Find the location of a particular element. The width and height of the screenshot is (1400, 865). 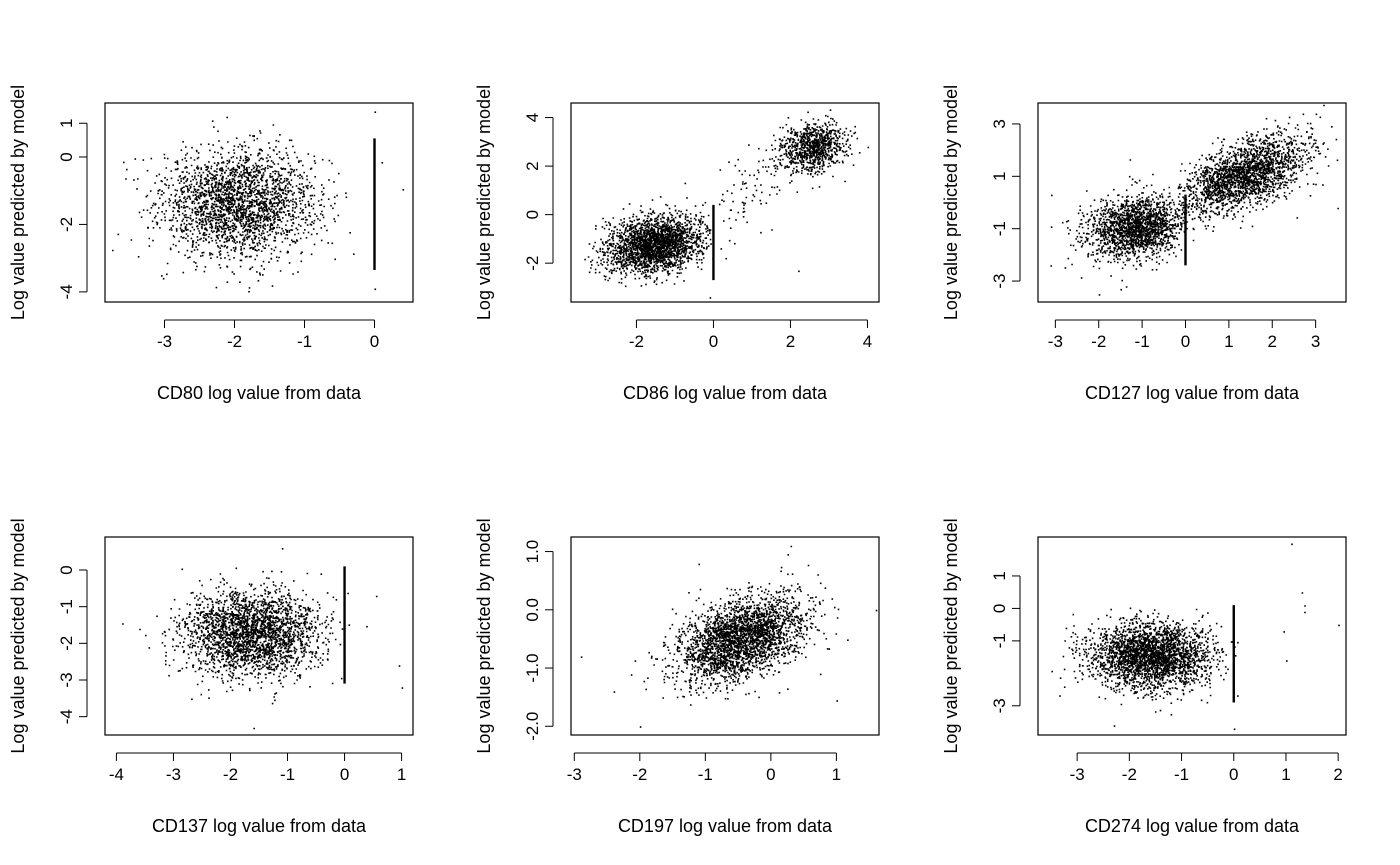

x-axis-title: CD80 log value from data is located at coordinates (259, 393).